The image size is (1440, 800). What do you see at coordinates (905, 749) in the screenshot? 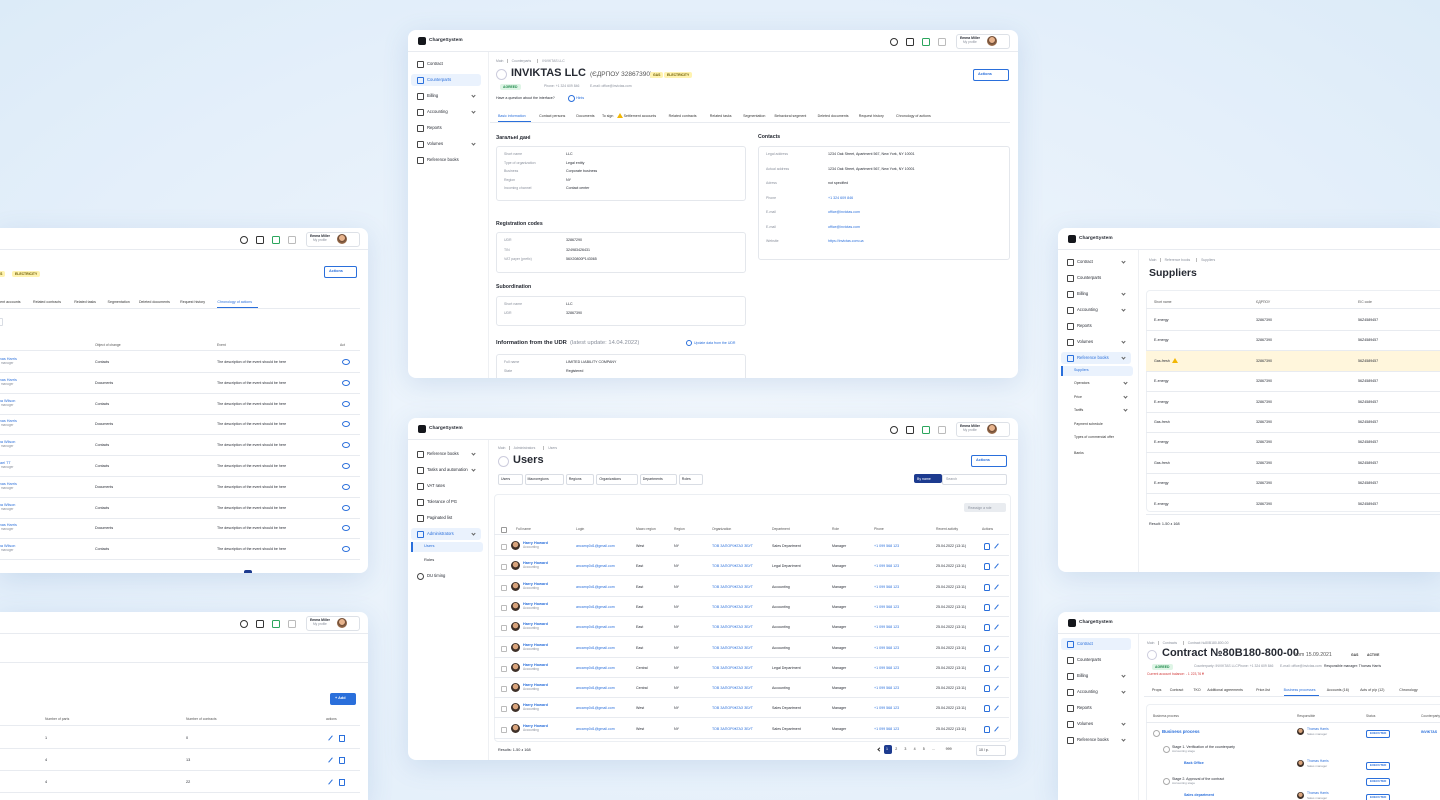
I see `page-number: 3` at bounding box center [905, 749].